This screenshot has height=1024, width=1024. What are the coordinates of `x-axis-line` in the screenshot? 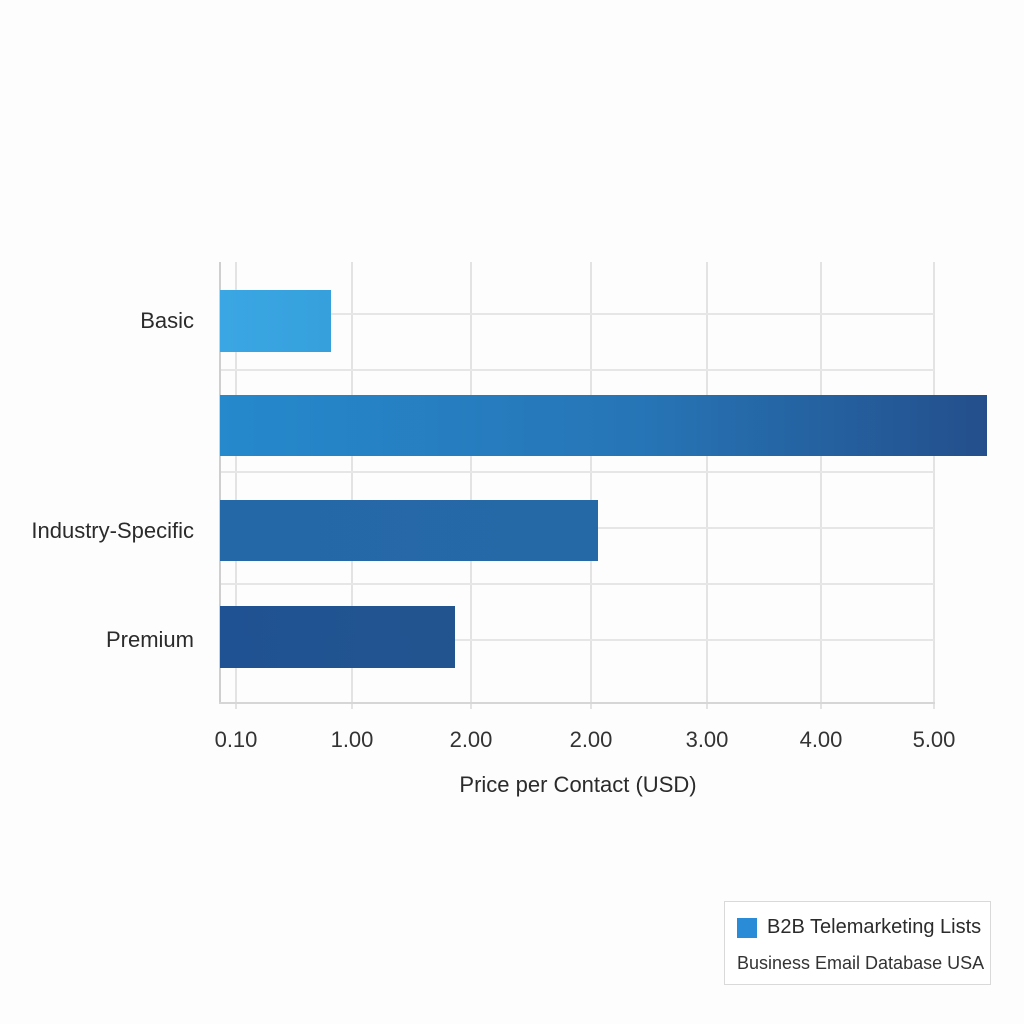 It's located at (577, 703).